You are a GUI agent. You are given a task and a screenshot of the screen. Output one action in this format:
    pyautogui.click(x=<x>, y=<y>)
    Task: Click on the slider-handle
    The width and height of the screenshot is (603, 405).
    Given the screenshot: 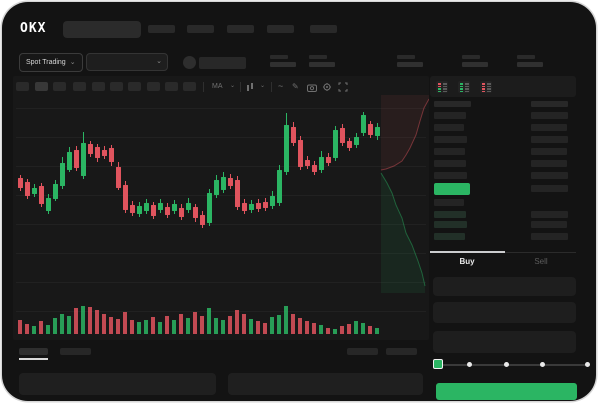 What is the action you would take?
    pyautogui.click(x=438, y=364)
    